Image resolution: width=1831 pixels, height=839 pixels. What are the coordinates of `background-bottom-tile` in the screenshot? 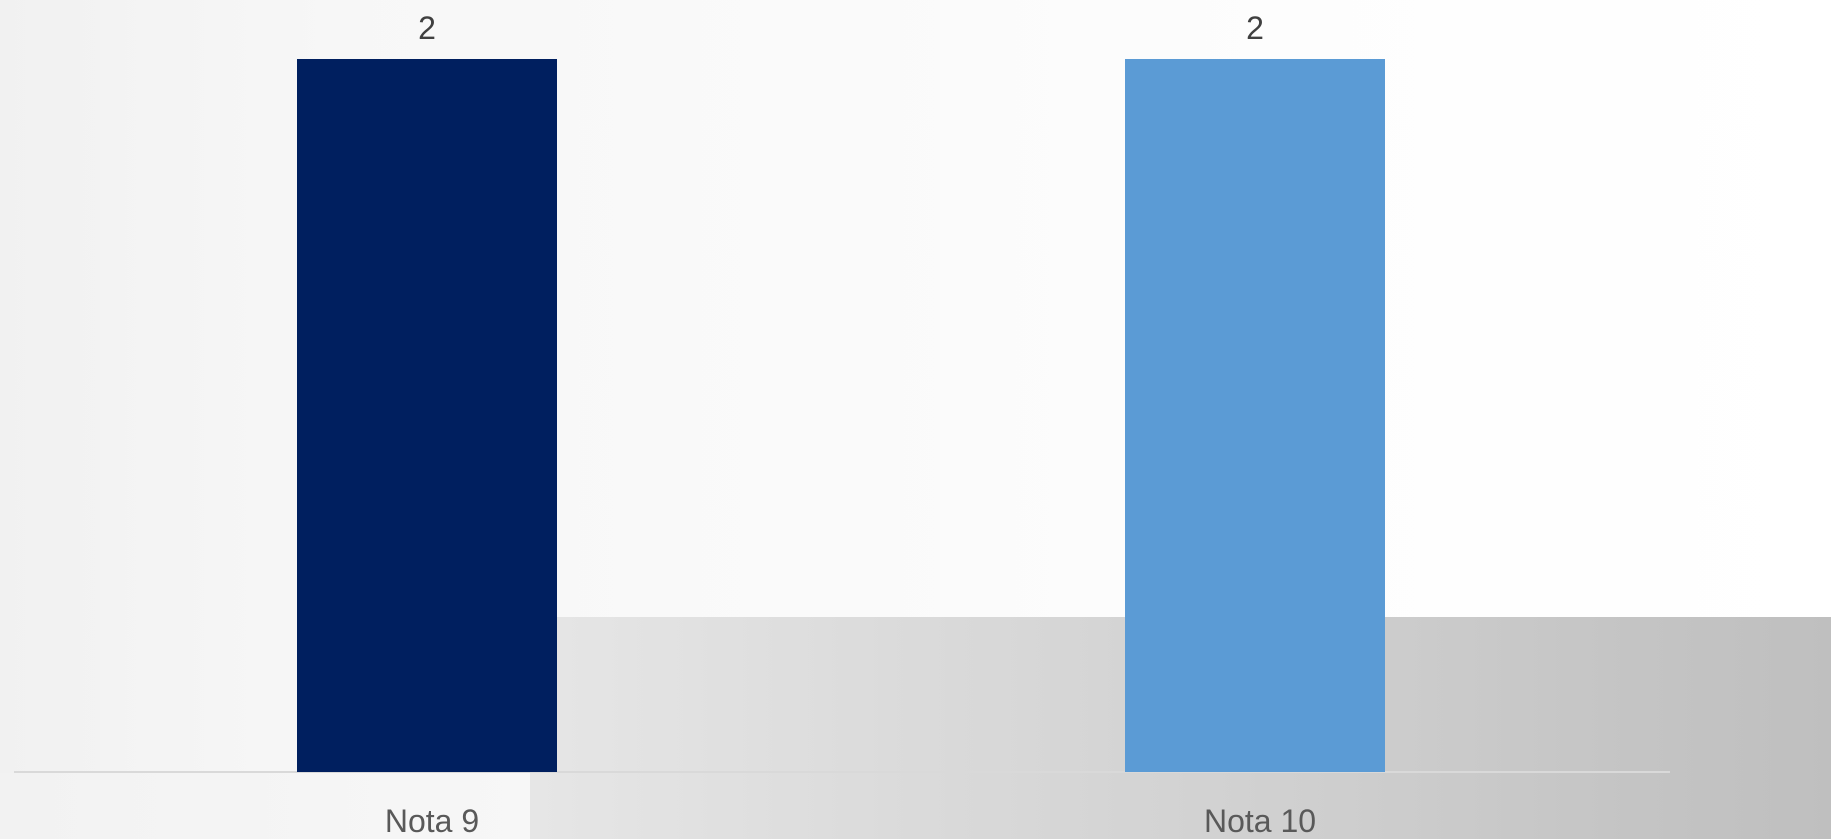 It's located at (265, 806).